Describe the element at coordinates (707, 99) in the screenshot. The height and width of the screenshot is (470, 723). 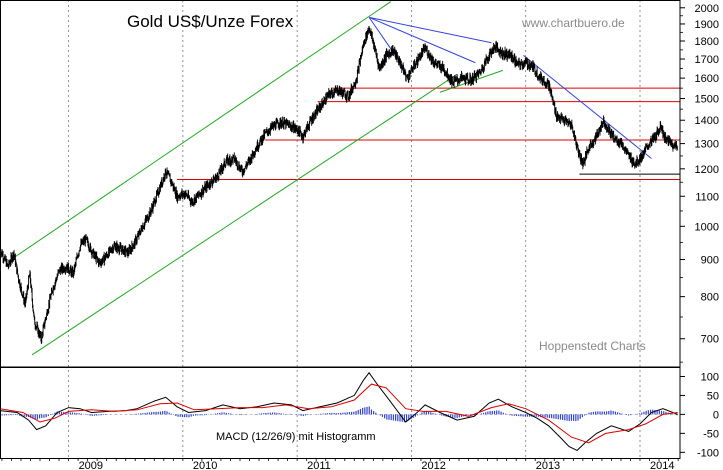
I see `price-tick-label: 1500` at that location.